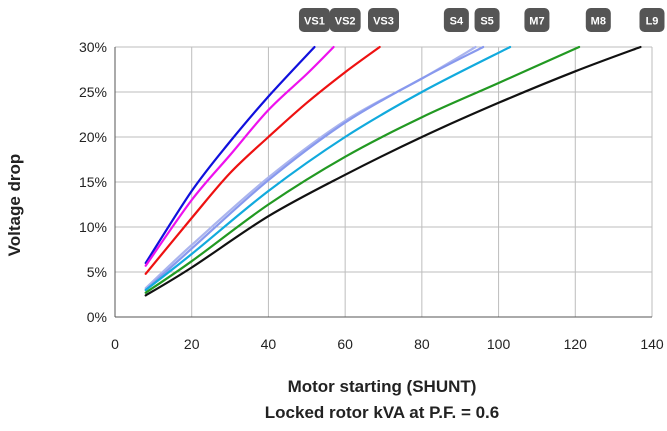 The image size is (667, 431). I want to click on badge-vs1: VS1, so click(314, 20).